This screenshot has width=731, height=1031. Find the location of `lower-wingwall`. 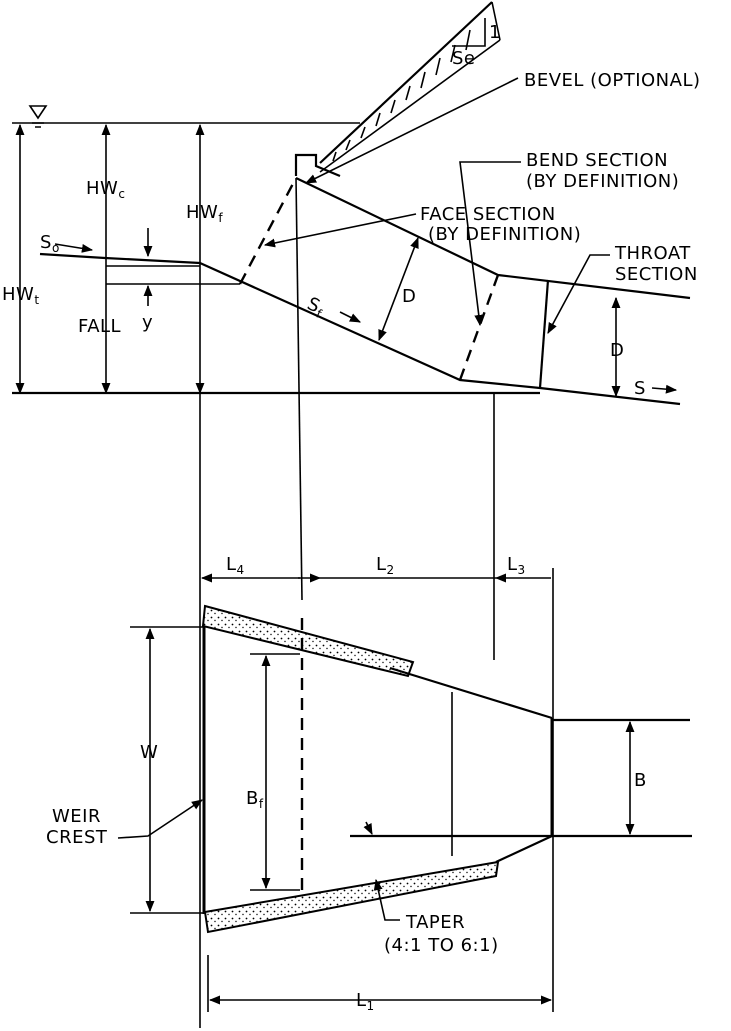

lower-wingwall is located at coordinates (351, 897).